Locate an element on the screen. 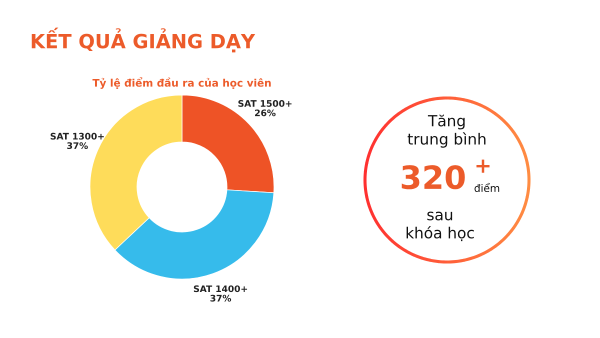 Image resolution: width=600 pixels, height=338 pixels. text: điểm is located at coordinates (487, 187).